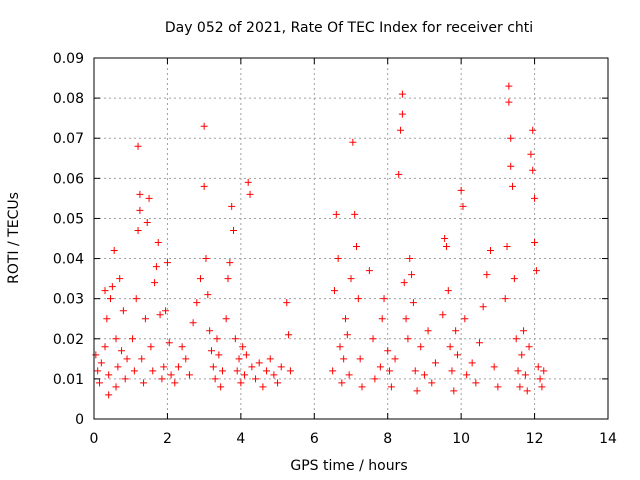  What do you see at coordinates (240, 439) in the screenshot?
I see `x-tick-label: 4` at bounding box center [240, 439].